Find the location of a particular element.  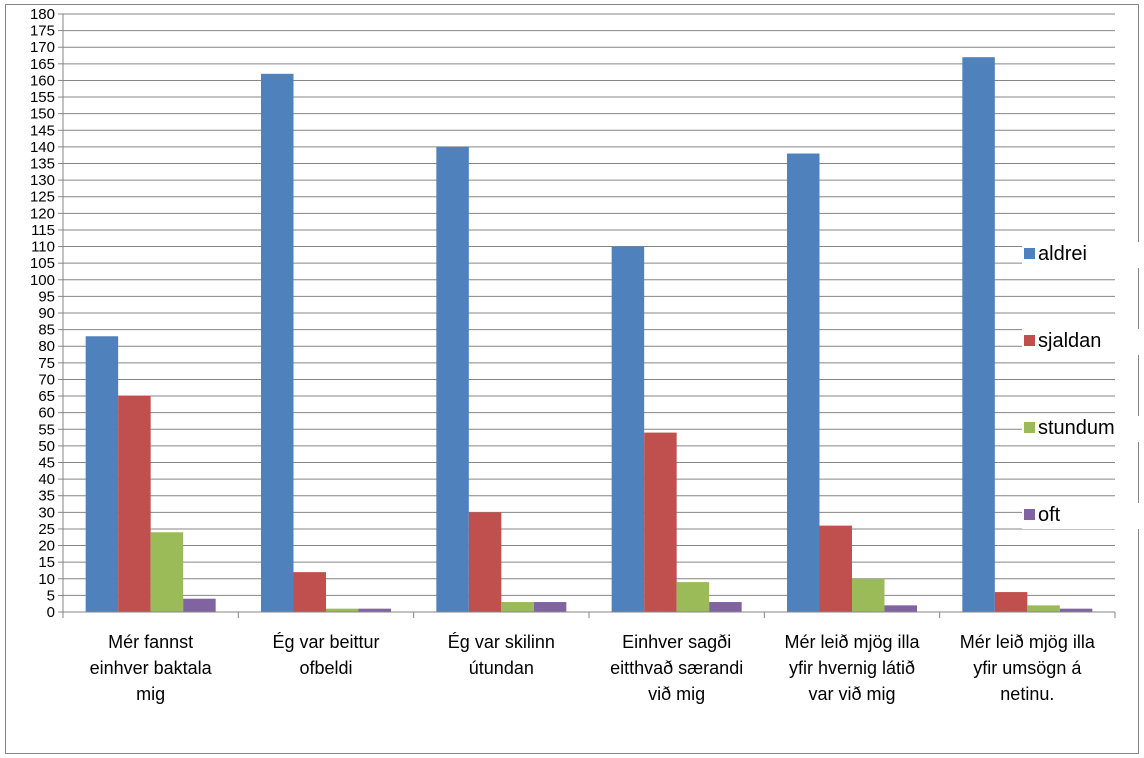

legend-label-stundum: stundum is located at coordinates (1076, 428).